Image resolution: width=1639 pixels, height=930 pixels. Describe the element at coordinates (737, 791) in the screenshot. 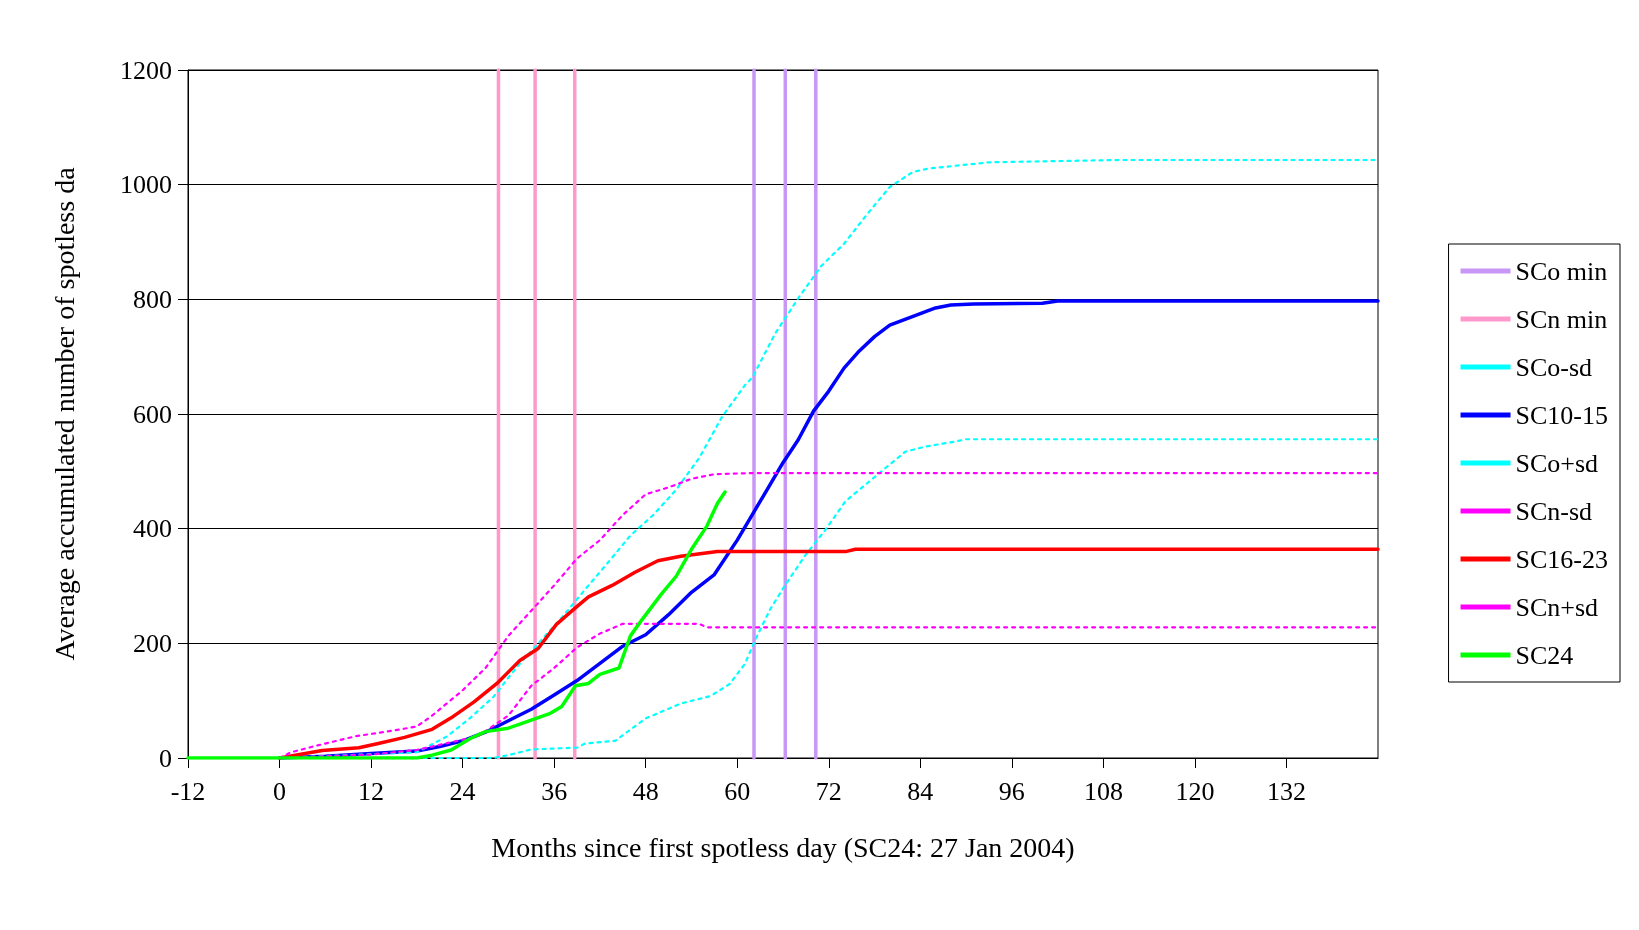

I see `x-tick-label: 60` at that location.